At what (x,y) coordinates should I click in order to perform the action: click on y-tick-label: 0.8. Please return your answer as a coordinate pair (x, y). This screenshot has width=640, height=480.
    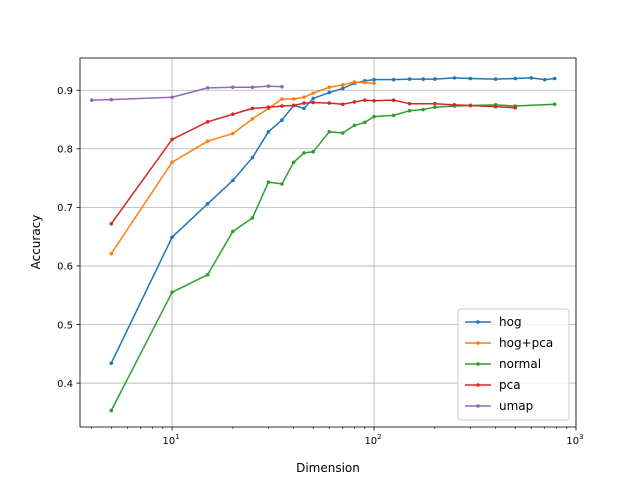
    Looking at the image, I should click on (65, 150).